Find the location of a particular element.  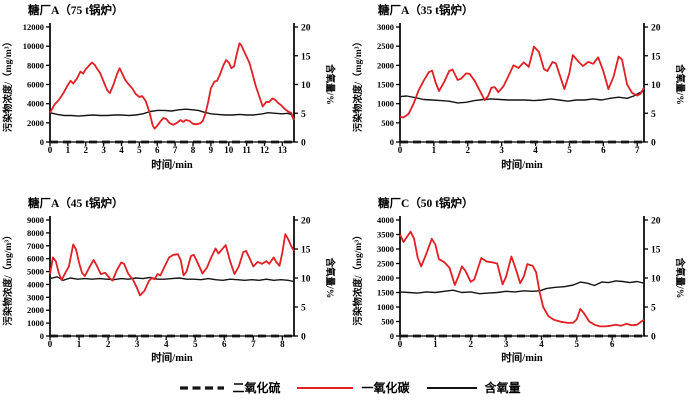

x-tick-label: 10 is located at coordinates (229, 150).